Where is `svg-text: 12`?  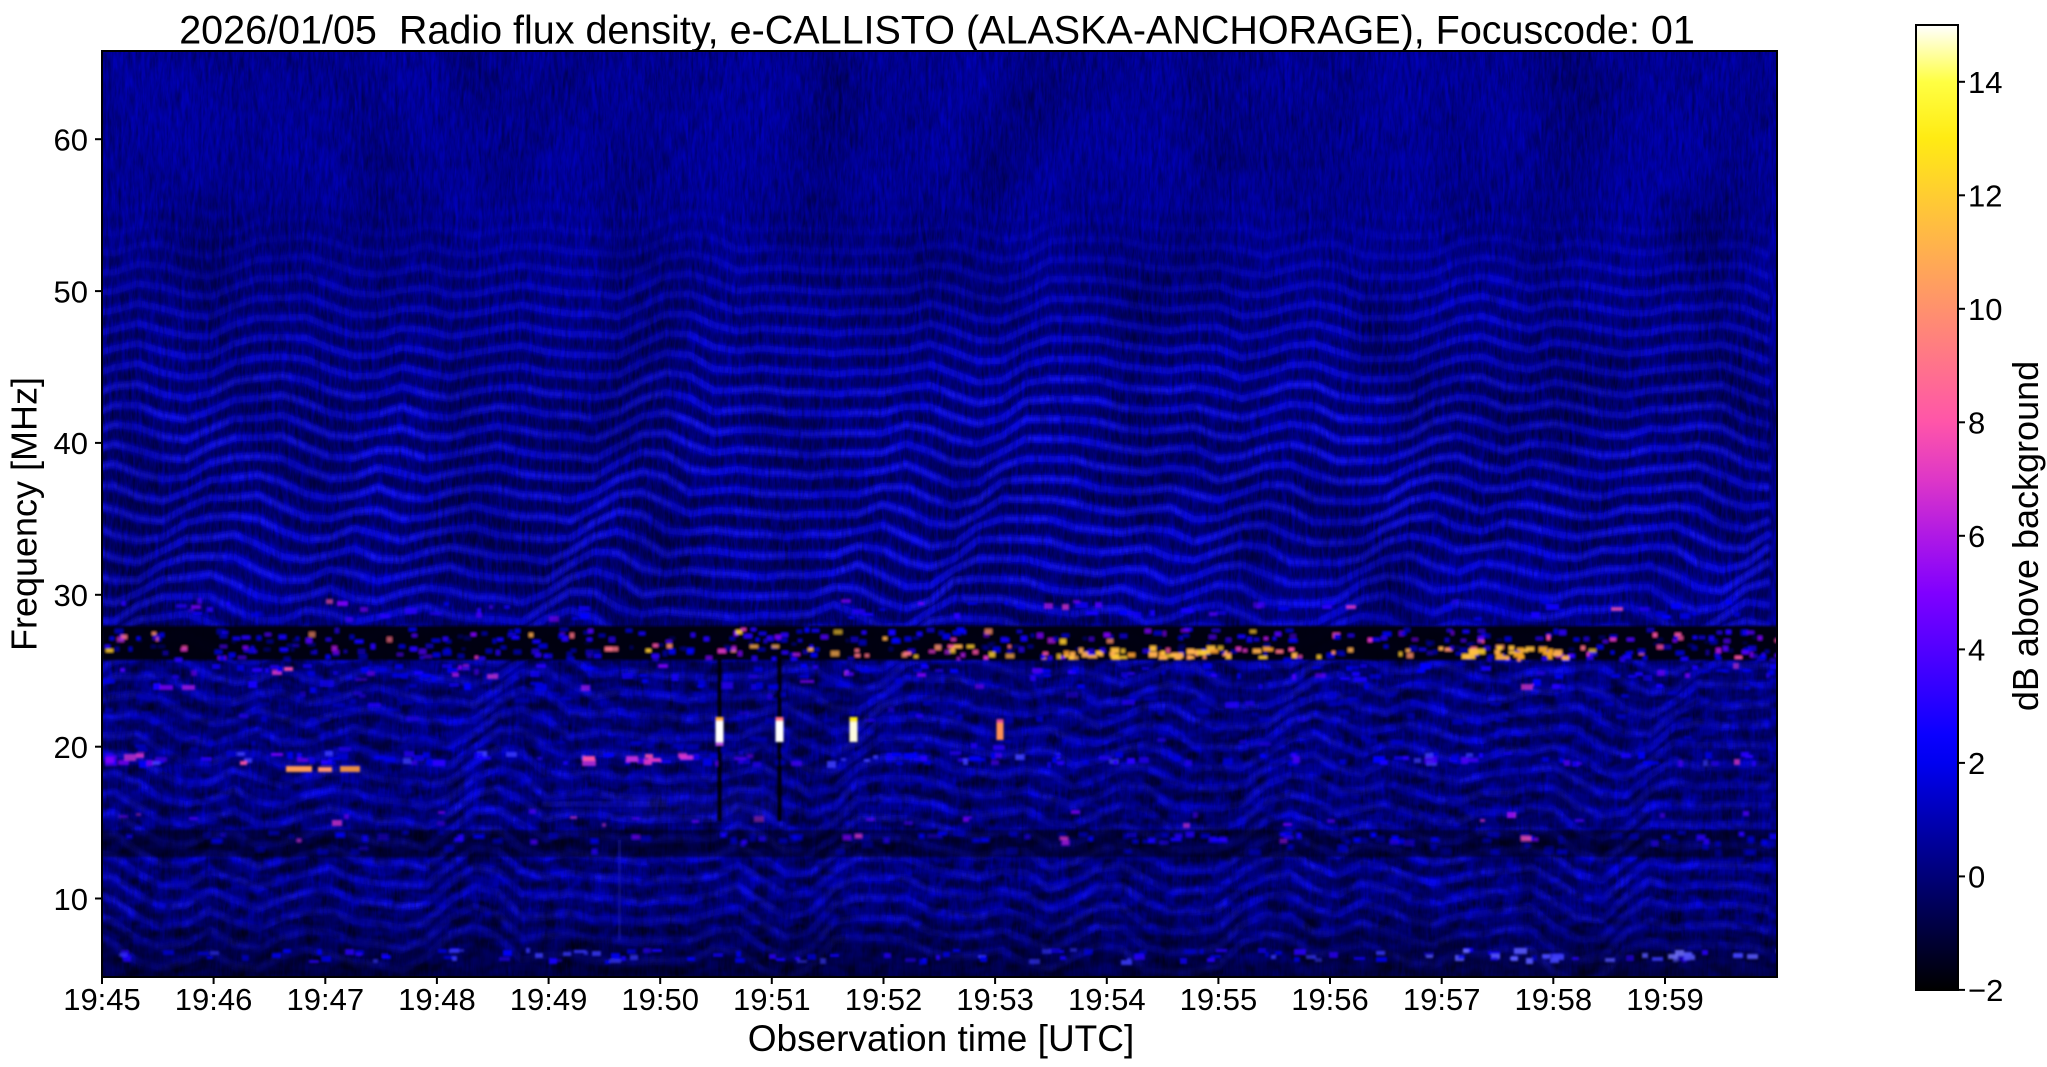 svg-text: 12 is located at coordinates (1985, 196).